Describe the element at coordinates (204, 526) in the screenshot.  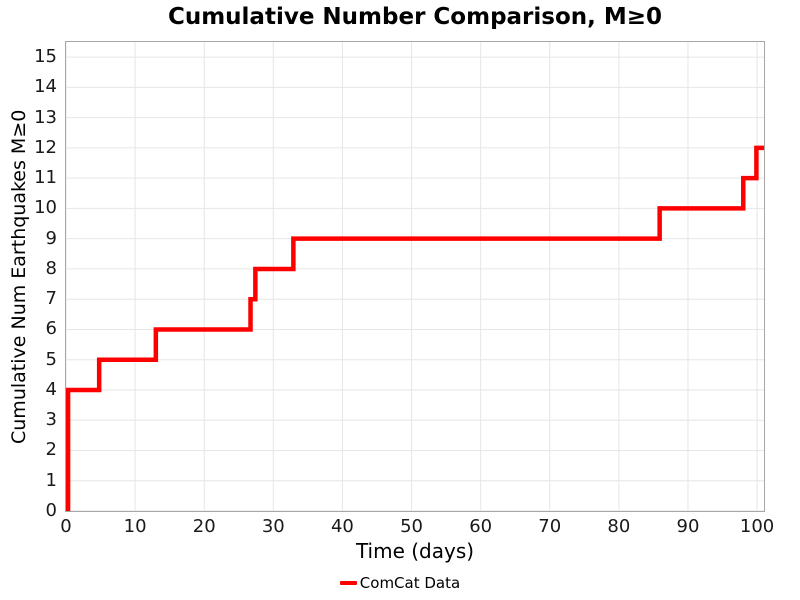
I see `x-tick-label: 20` at that location.